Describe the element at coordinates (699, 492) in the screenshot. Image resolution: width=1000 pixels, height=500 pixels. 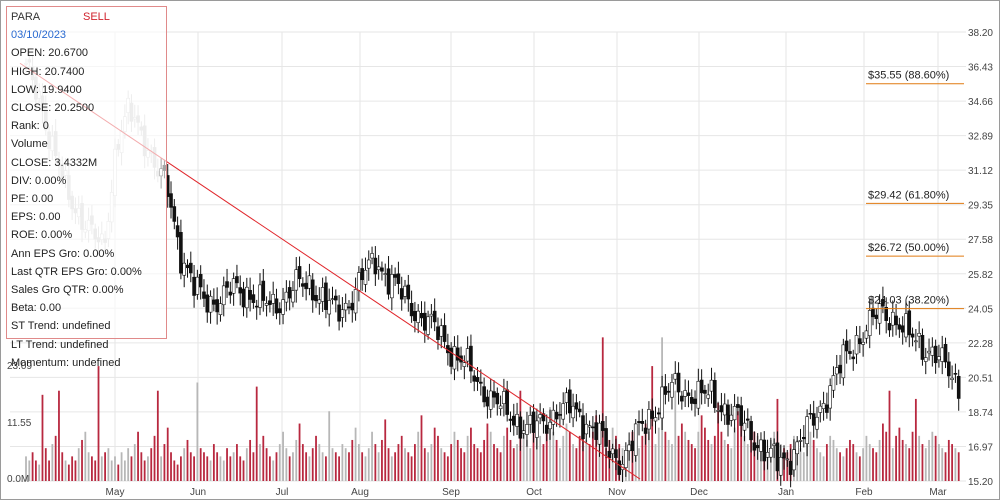
I see `month-tick-label: Dec` at that location.